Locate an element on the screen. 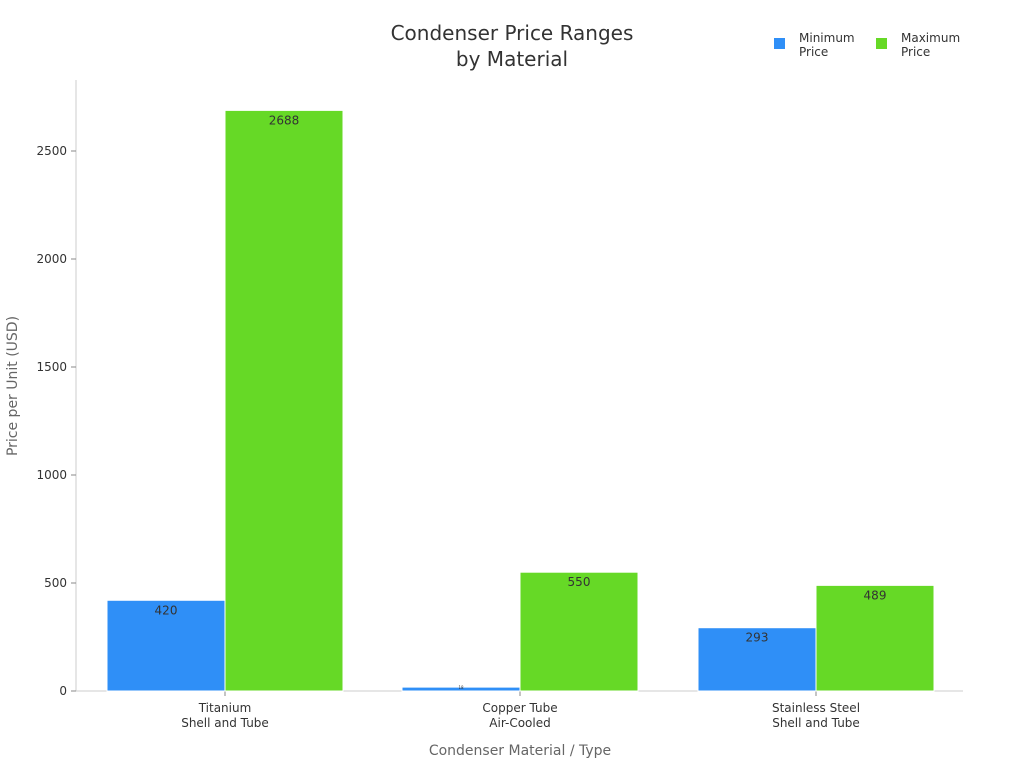  legend-label: Minimum Price is located at coordinates (827, 45).